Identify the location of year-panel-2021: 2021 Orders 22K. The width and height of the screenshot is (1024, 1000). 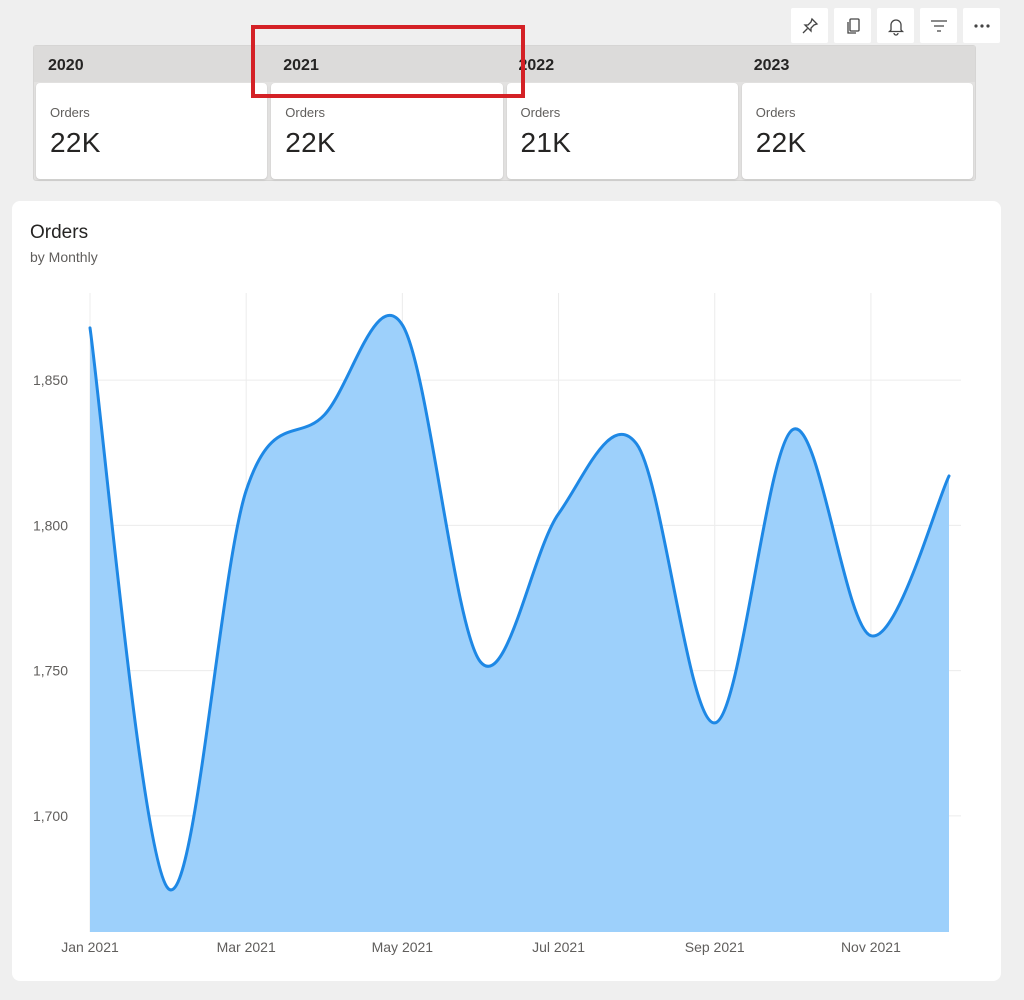
(387, 113).